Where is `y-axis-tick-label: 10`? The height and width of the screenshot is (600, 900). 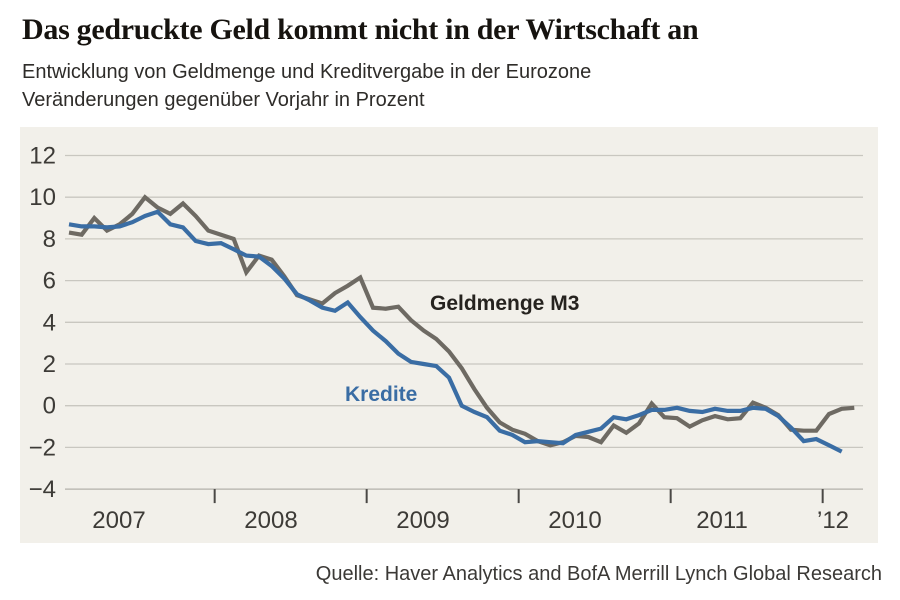
y-axis-tick-label: 10 is located at coordinates (42, 197).